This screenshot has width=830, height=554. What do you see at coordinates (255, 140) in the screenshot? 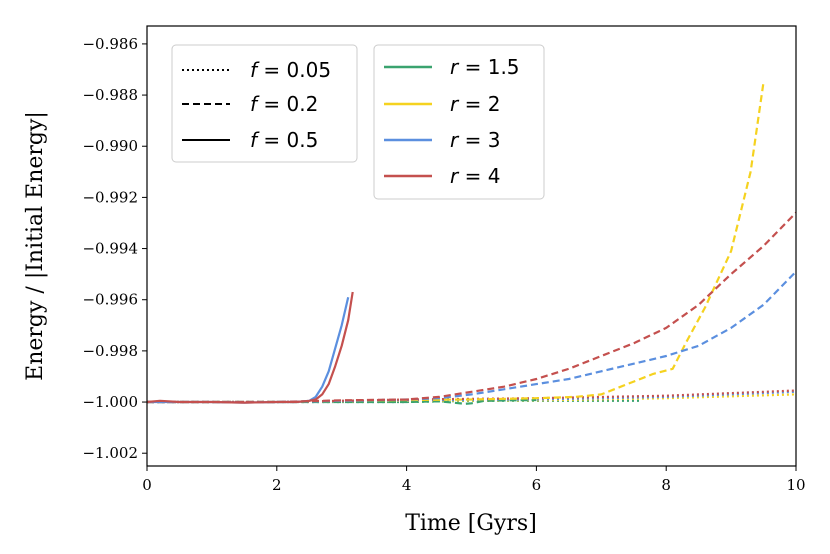
I see `legend-f-0.5-var: f` at bounding box center [255, 140].